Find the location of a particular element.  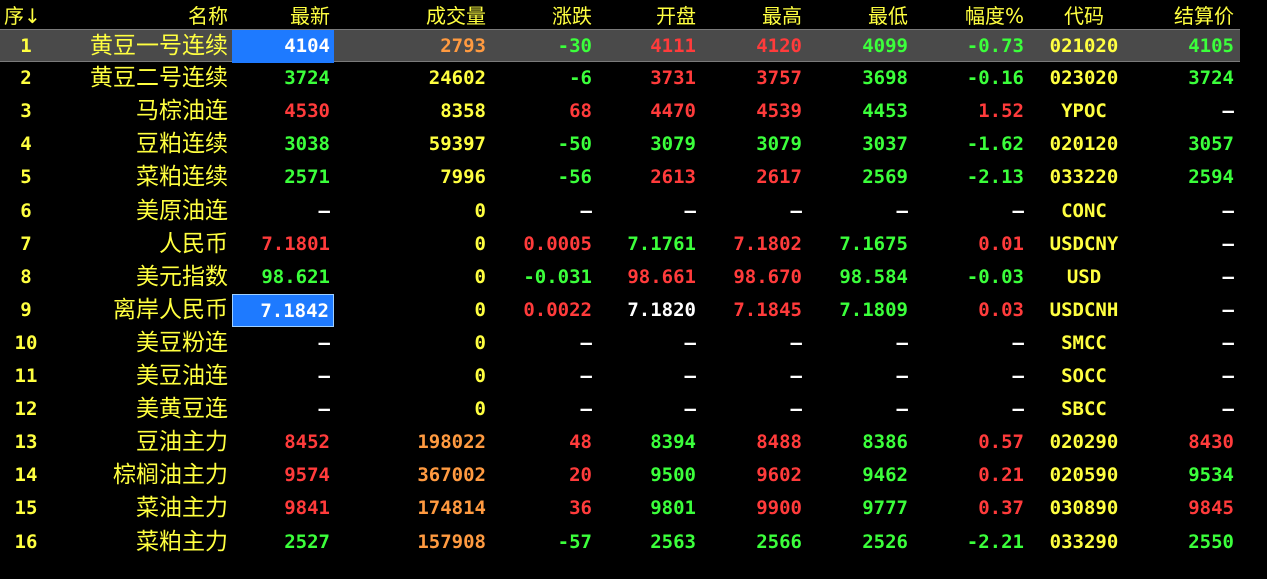

table-row: 10 美豆粉连 — 0 — — — — — SMCC — is located at coordinates (620, 343).